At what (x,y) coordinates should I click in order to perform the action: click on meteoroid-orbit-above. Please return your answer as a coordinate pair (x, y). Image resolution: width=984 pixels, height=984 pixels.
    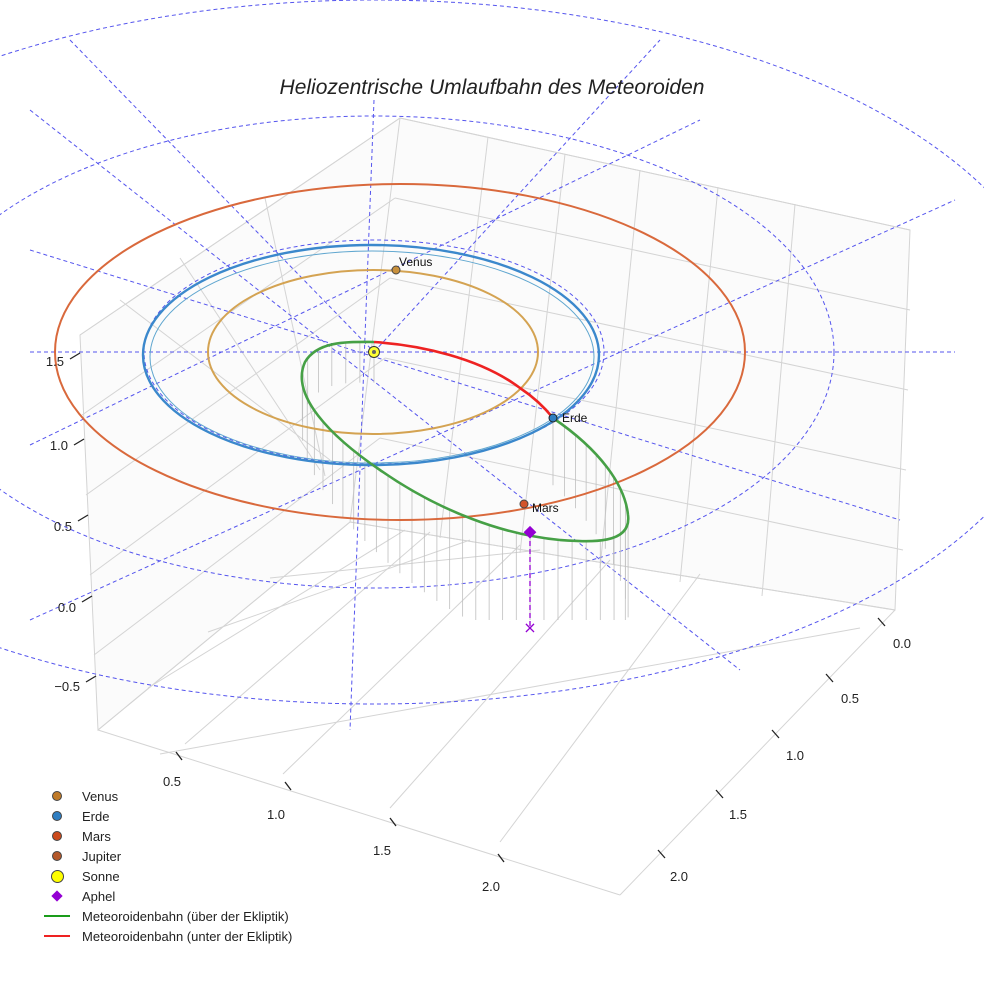
    Looking at the image, I should click on (465, 441).